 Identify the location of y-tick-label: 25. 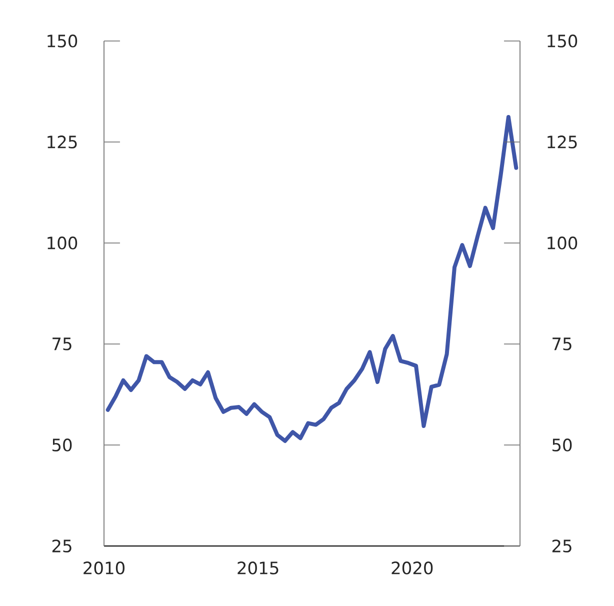
(62, 546).